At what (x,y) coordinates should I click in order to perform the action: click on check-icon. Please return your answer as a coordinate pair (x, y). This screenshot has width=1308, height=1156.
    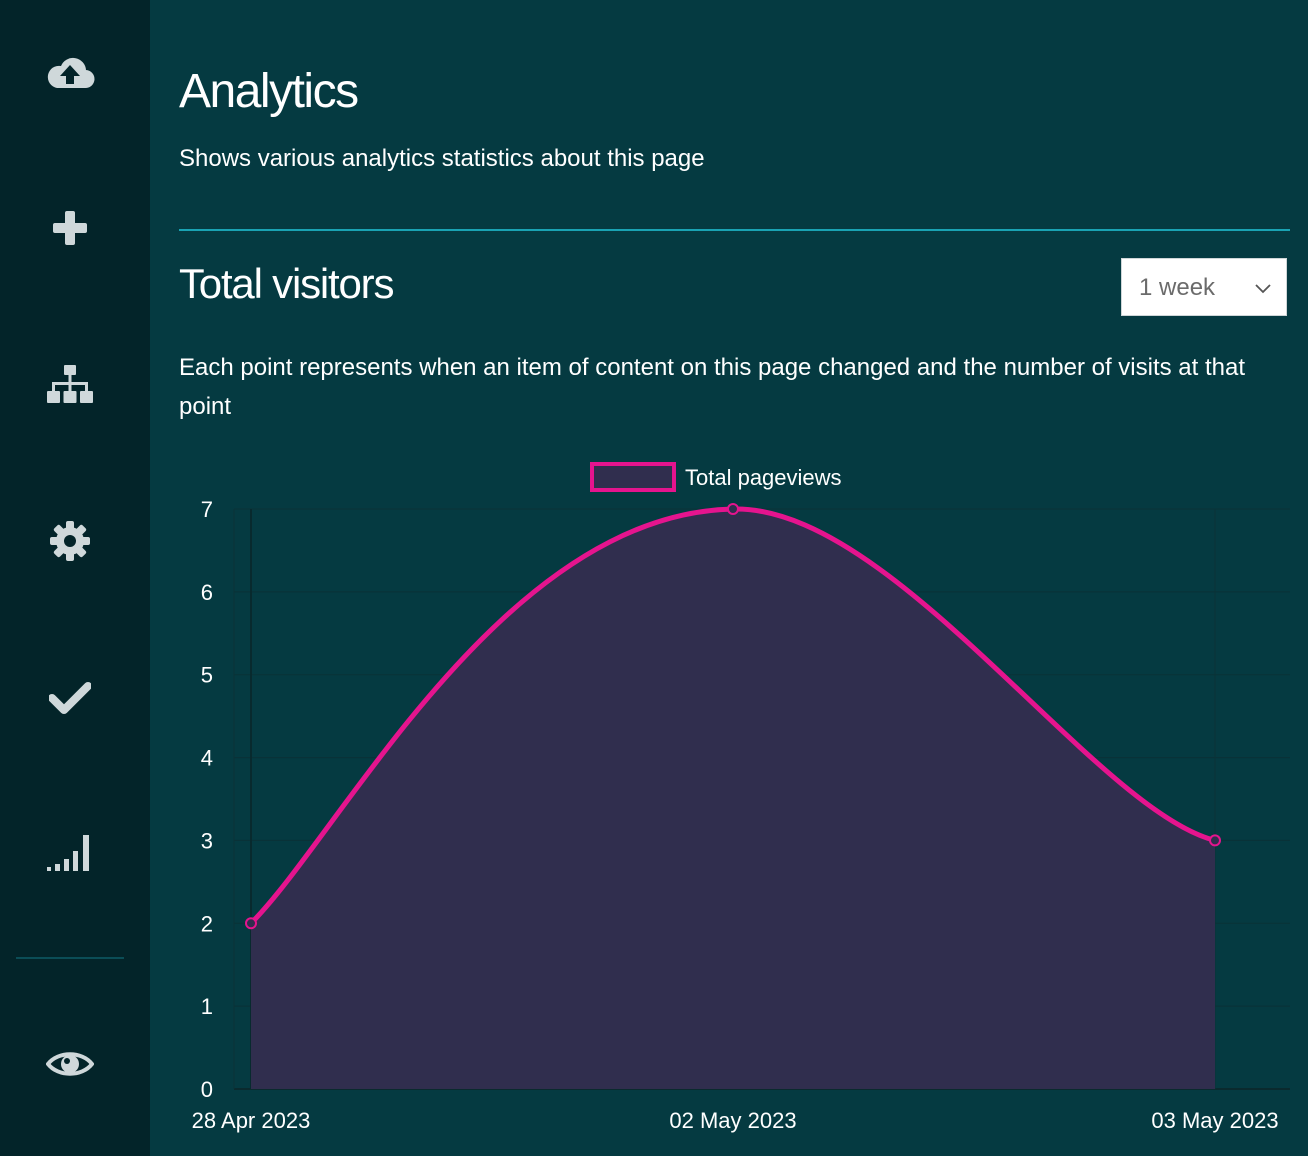
    Looking at the image, I should click on (70, 697).